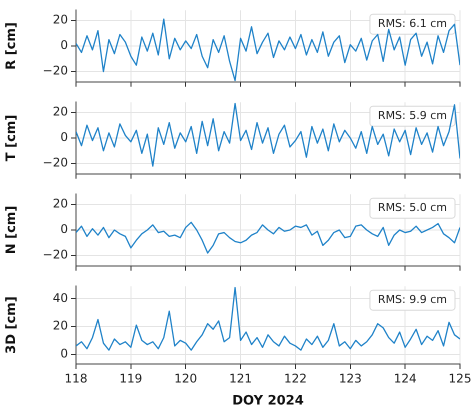 This screenshot has width=476, height=415. I want to click on x-tick-label: 120, so click(186, 378).